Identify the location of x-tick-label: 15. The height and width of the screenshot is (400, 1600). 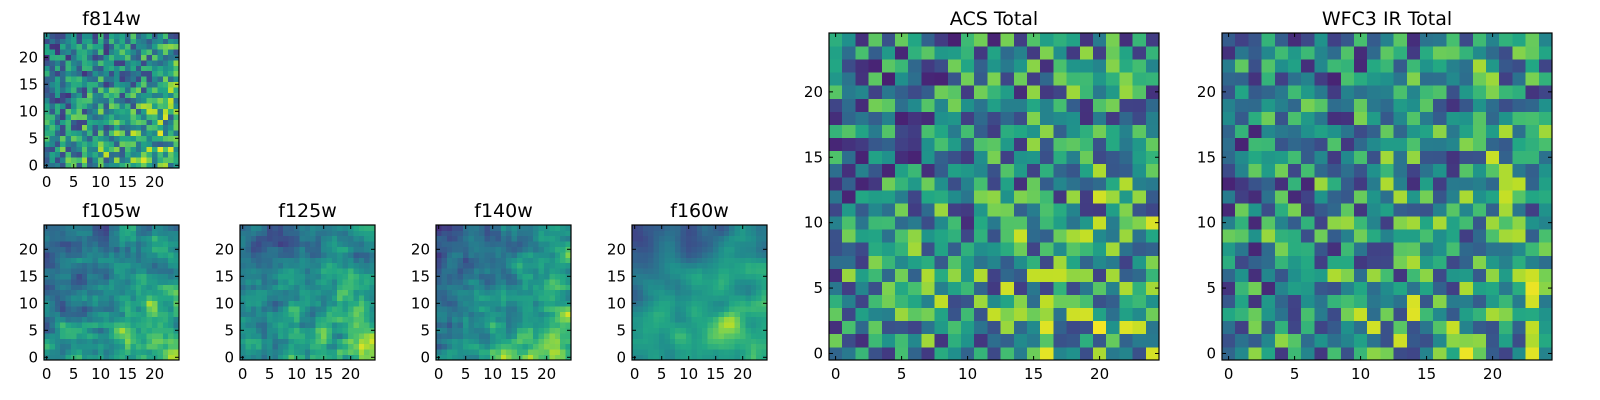
(715, 374).